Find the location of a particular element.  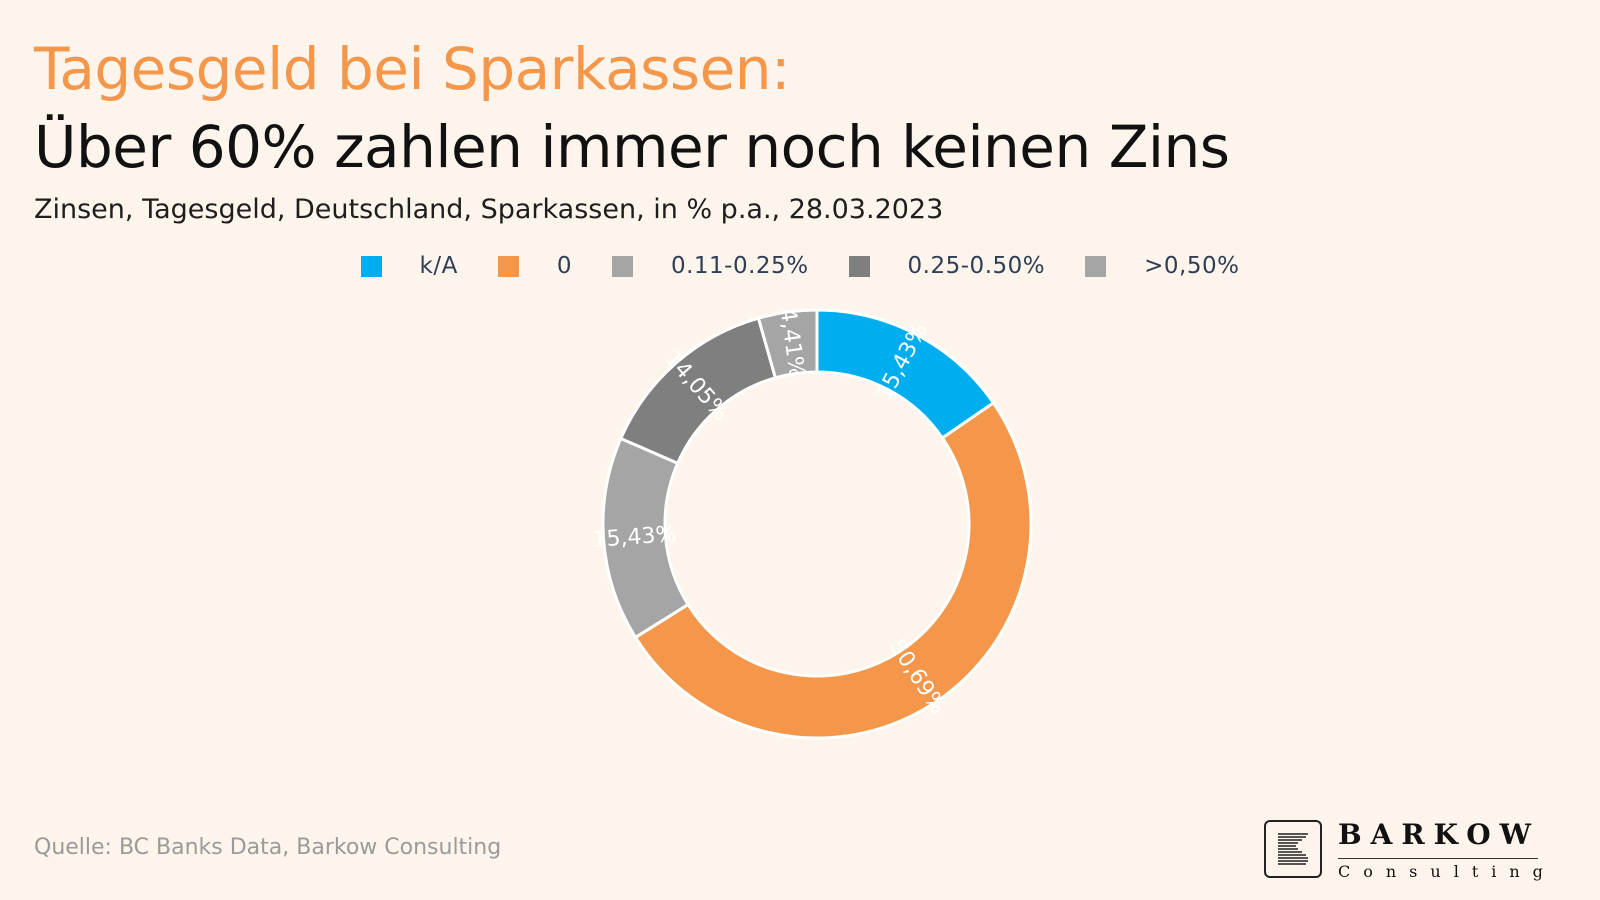

legend-item-011-025: 0.11-0.25% is located at coordinates (710, 266).